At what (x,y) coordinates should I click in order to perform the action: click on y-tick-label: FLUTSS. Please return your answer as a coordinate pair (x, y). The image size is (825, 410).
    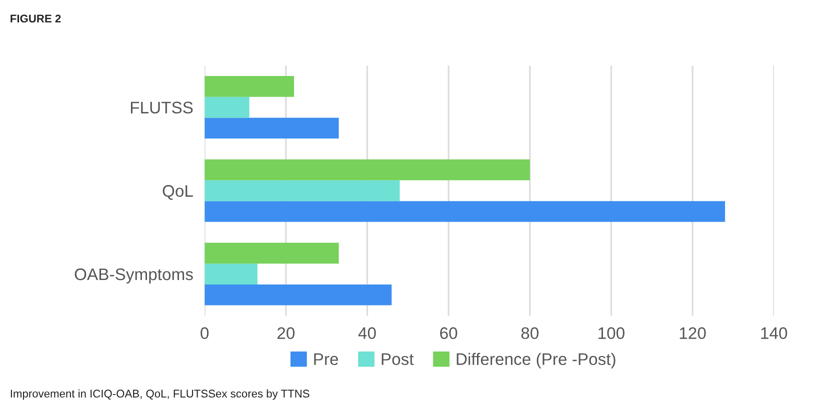
    Looking at the image, I should click on (161, 108).